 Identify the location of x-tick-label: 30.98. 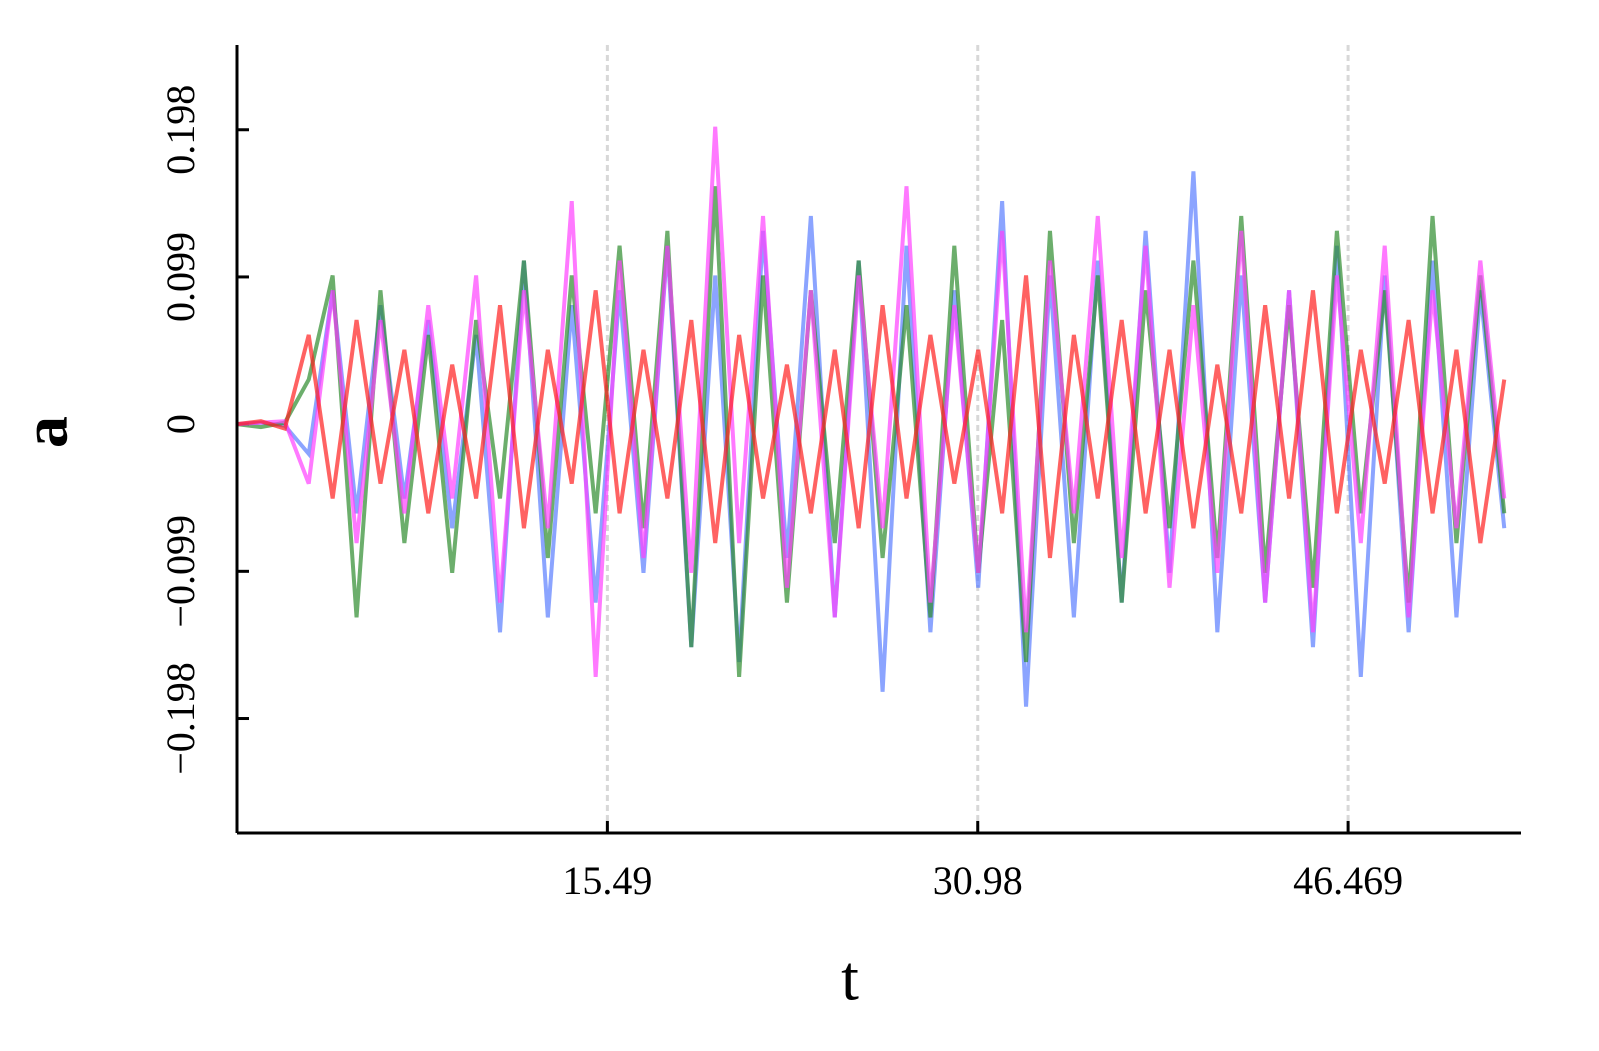
(978, 880).